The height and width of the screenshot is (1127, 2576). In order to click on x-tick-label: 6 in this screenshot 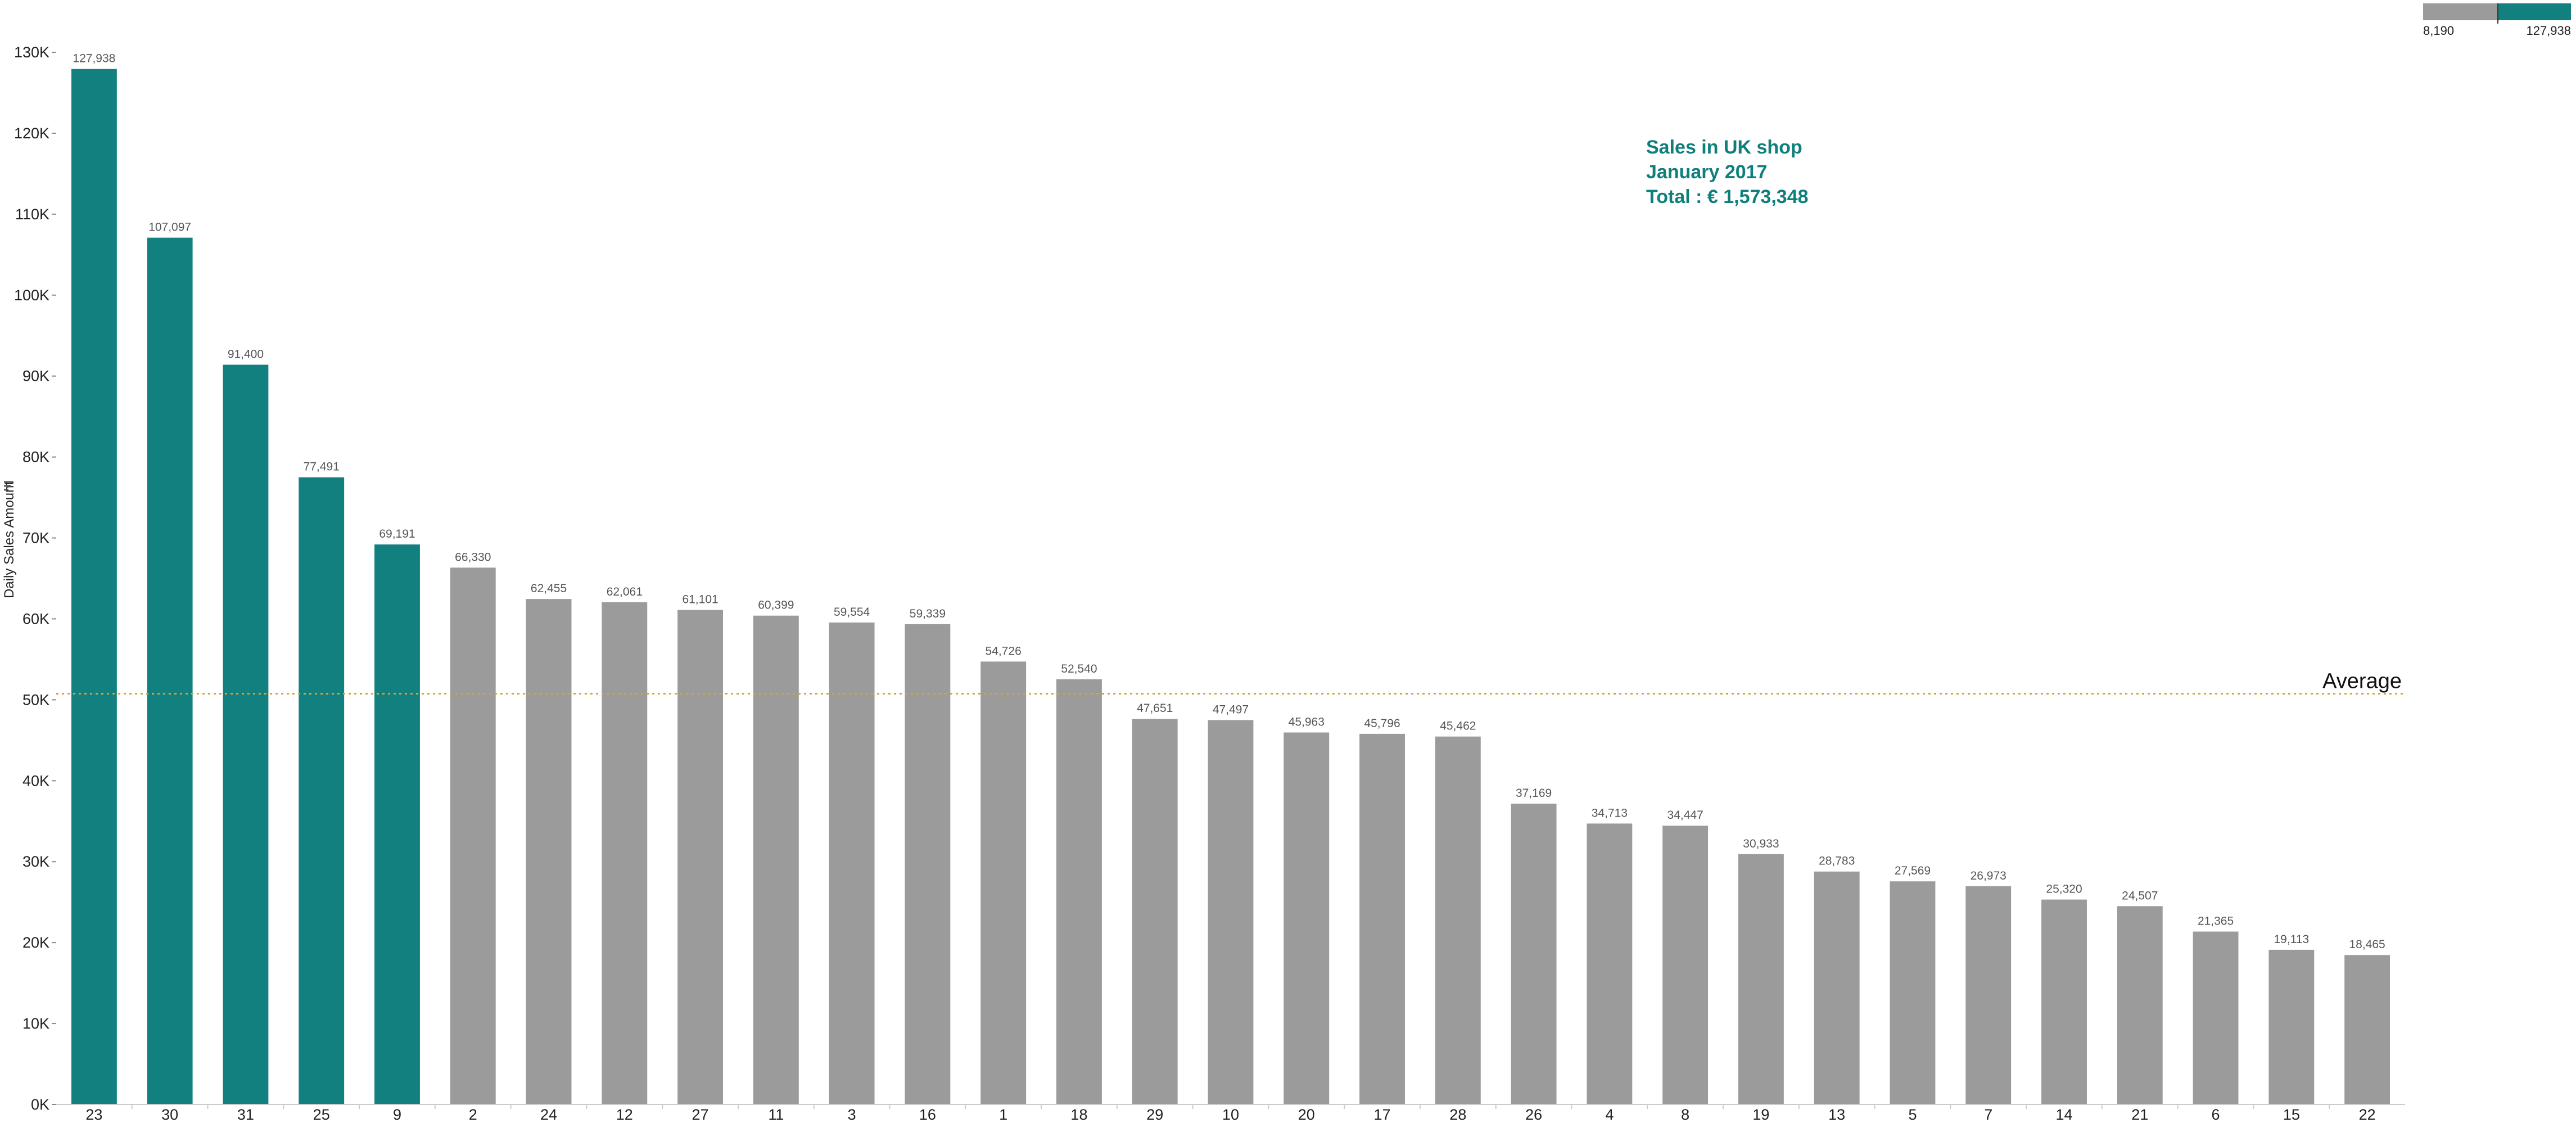, I will do `click(2216, 1114)`.